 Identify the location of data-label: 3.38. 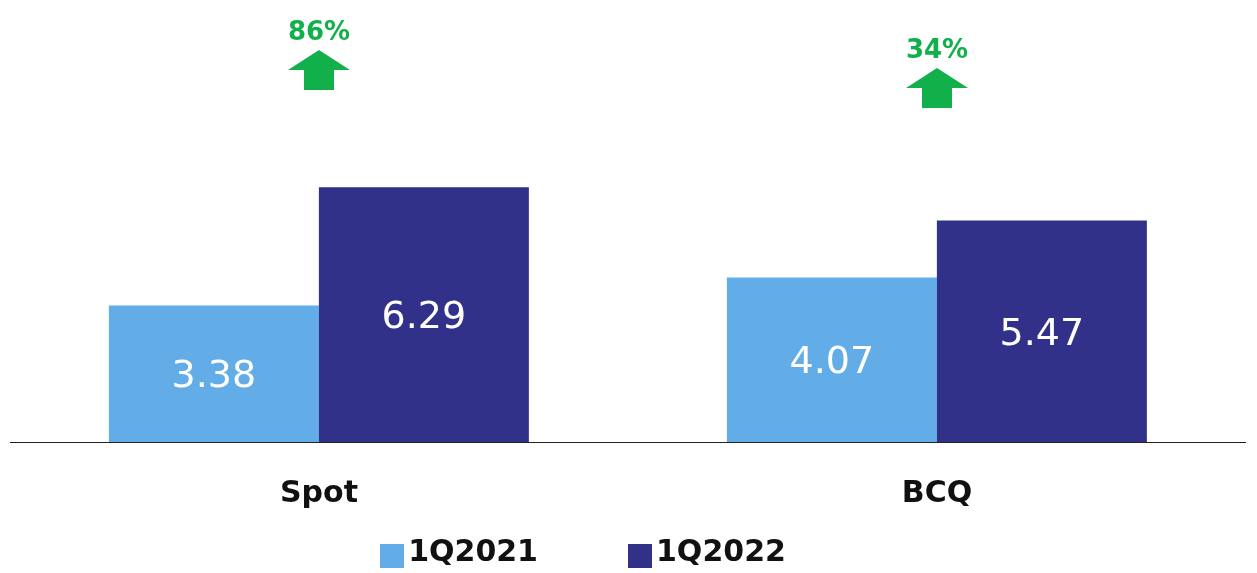
(214, 374).